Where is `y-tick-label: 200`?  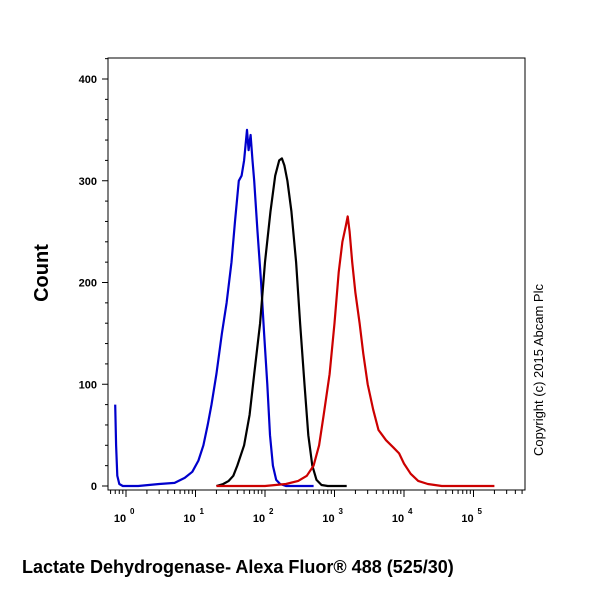 y-tick-label: 200 is located at coordinates (88, 284).